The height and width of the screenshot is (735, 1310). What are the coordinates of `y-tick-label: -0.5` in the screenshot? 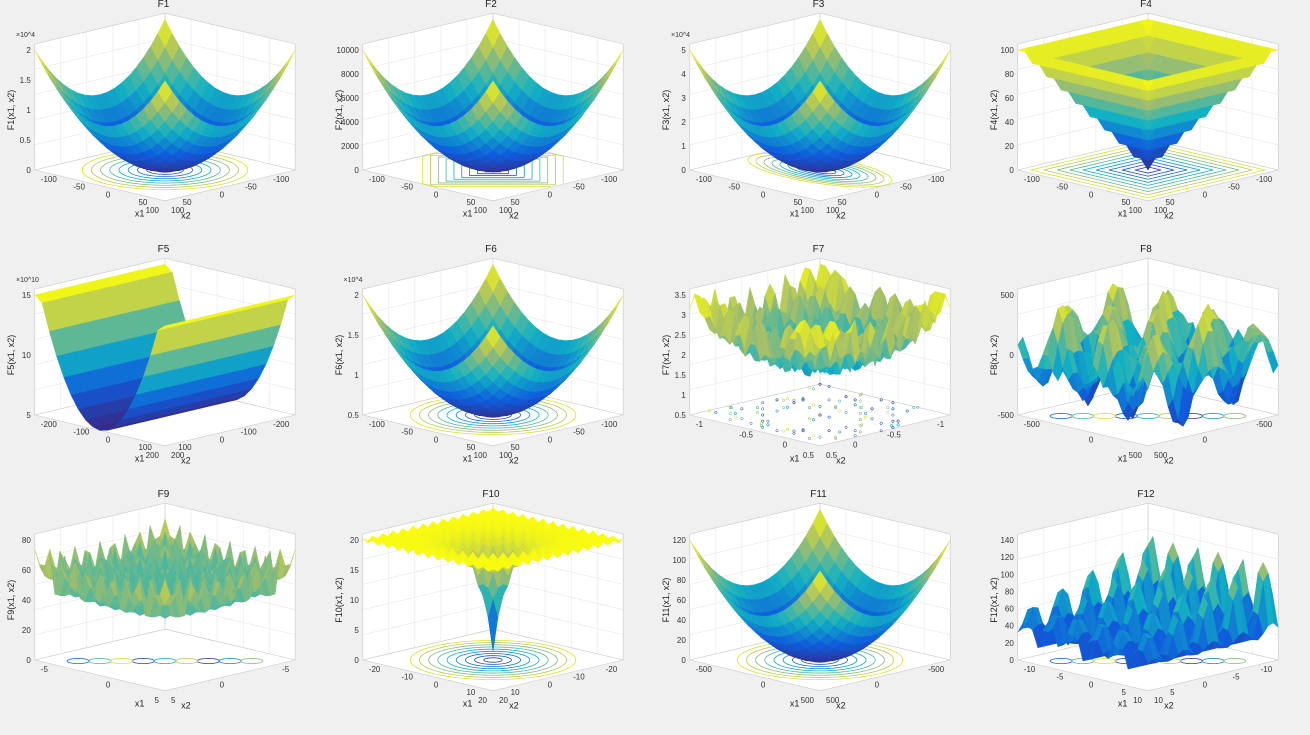 It's located at (894, 434).